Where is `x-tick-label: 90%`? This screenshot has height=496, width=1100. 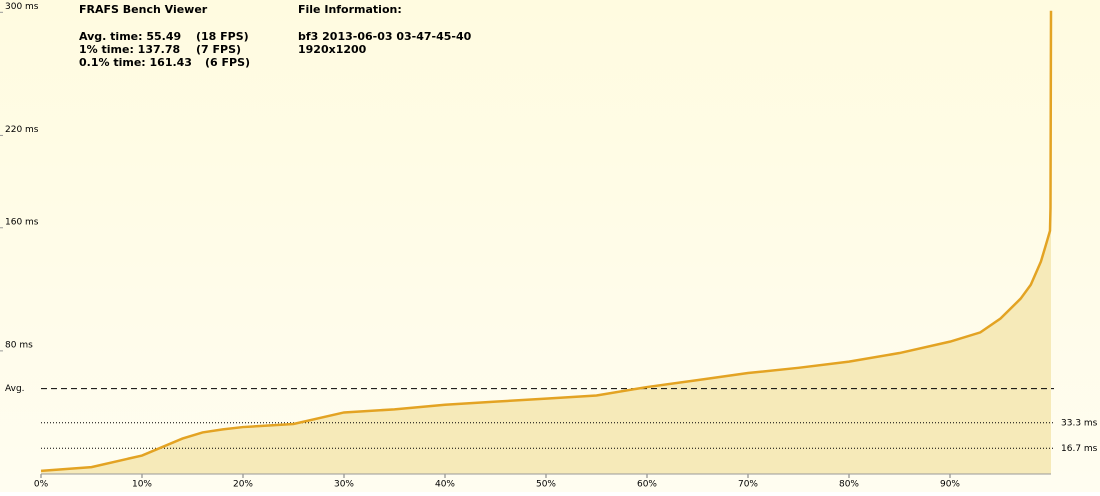
x-tick-label: 90% is located at coordinates (950, 485).